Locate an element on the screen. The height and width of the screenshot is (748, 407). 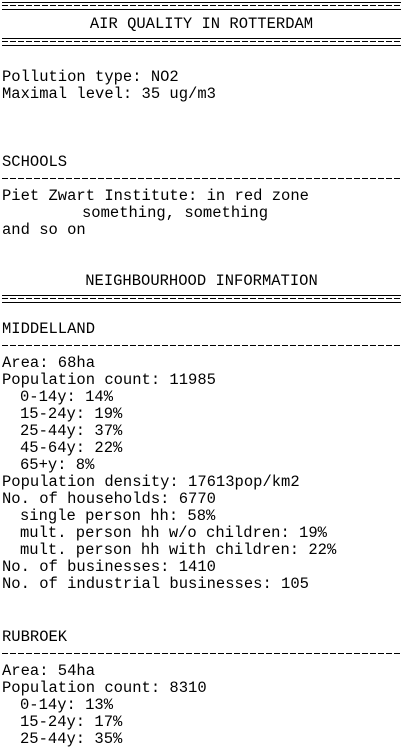
district-density: Population density: 17613pop/km2 is located at coordinates (151, 482).